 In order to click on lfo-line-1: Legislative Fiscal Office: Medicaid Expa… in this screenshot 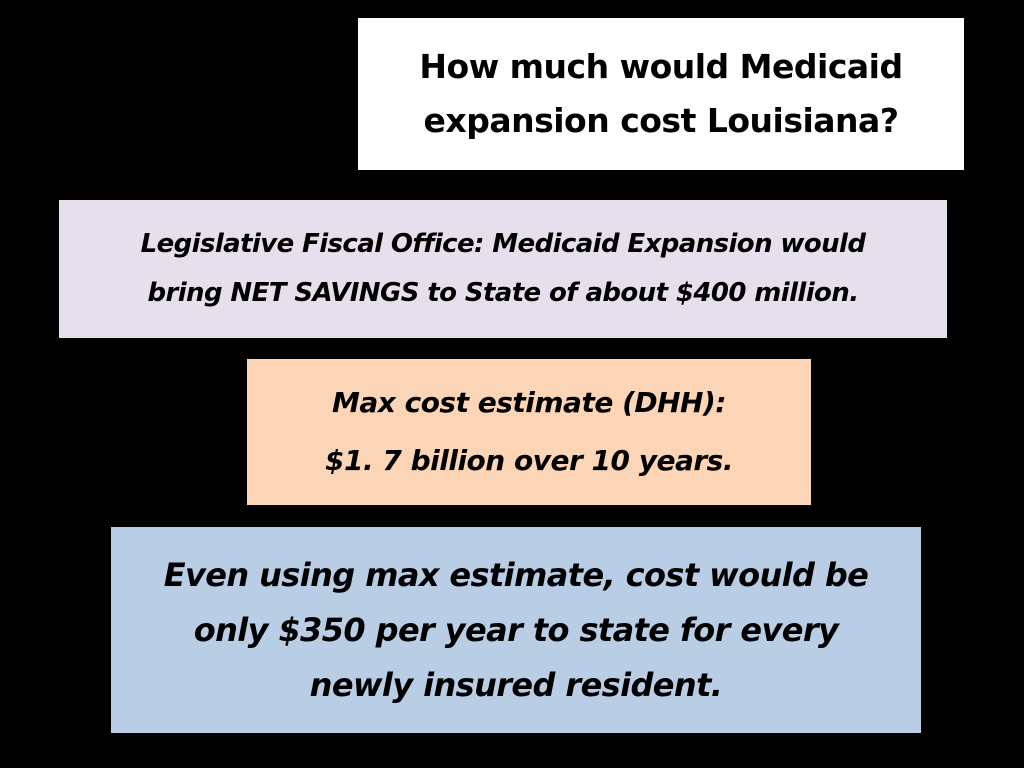, I will do `click(503, 244)`.